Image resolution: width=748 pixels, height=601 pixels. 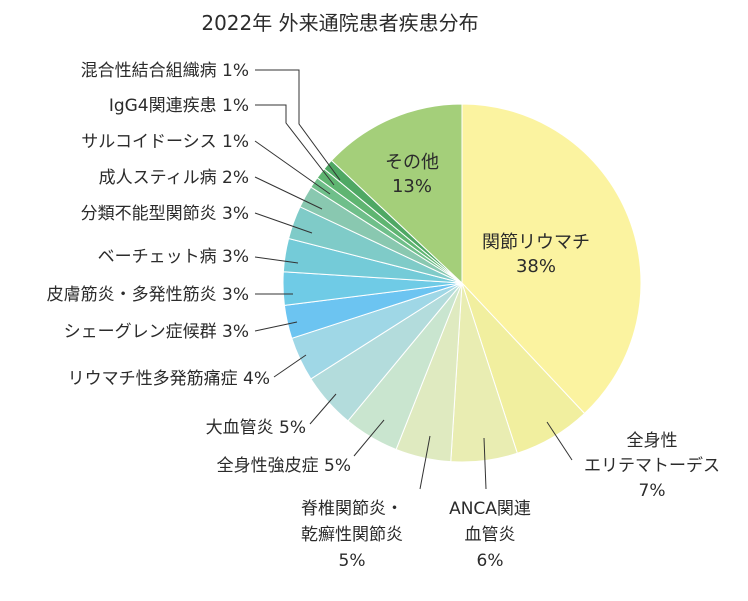 I want to click on slice-label: ベーチェット病 3%, so click(x=173, y=257).